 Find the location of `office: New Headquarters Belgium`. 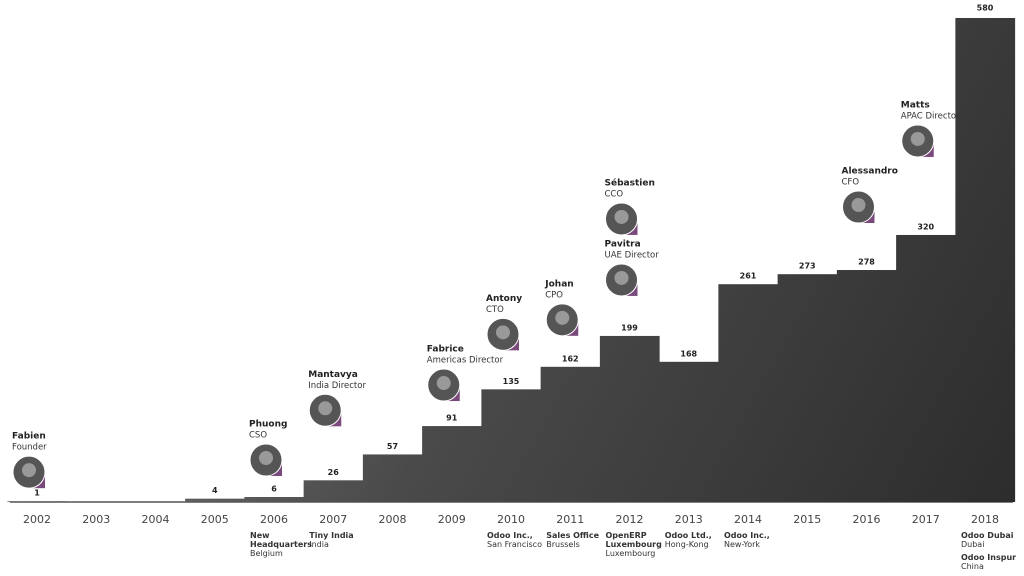

office: New Headquarters Belgium is located at coordinates (281, 544).